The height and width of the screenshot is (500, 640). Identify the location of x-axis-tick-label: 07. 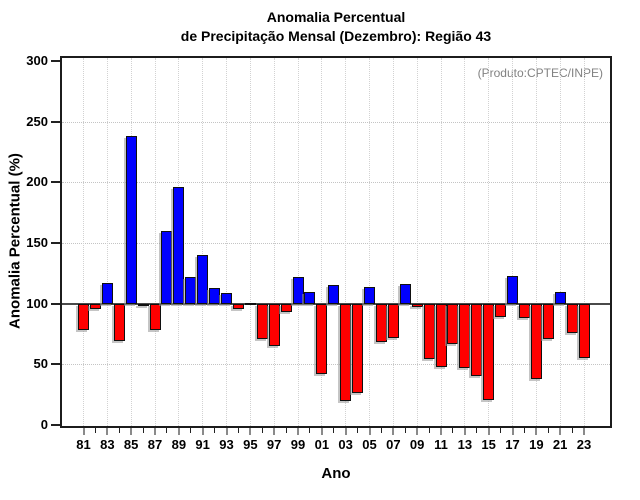
(393, 444).